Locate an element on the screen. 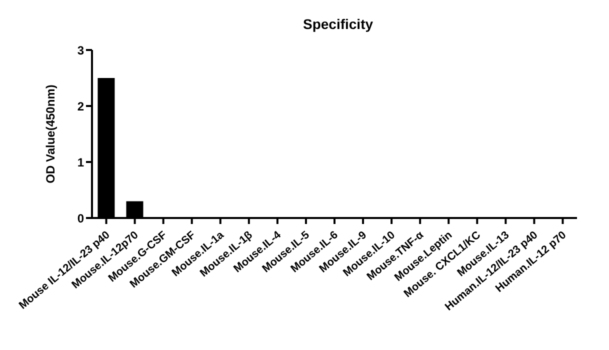 This screenshot has height=350, width=609. y-tick-label: 1 is located at coordinates (80, 162).